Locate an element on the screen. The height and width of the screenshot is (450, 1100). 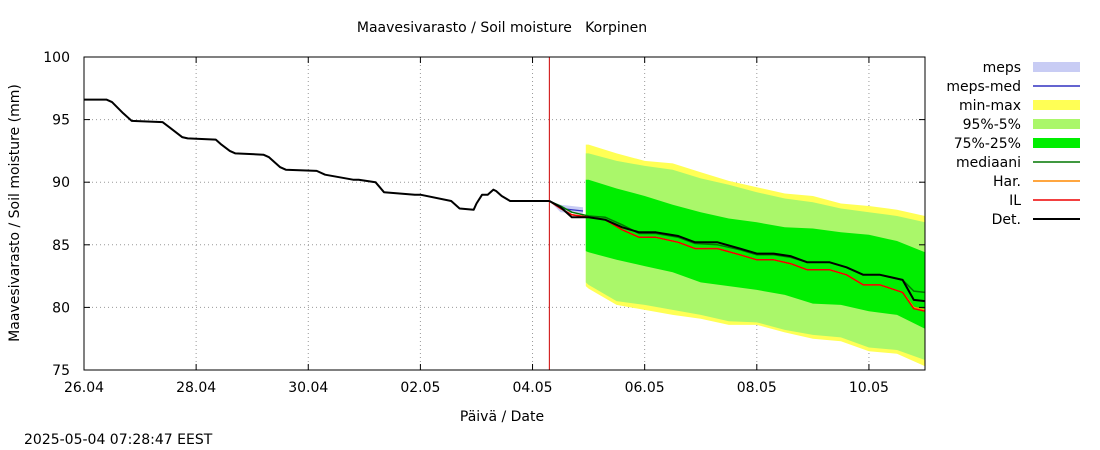
legend-label-meps_med: meps-med is located at coordinates (983, 87).